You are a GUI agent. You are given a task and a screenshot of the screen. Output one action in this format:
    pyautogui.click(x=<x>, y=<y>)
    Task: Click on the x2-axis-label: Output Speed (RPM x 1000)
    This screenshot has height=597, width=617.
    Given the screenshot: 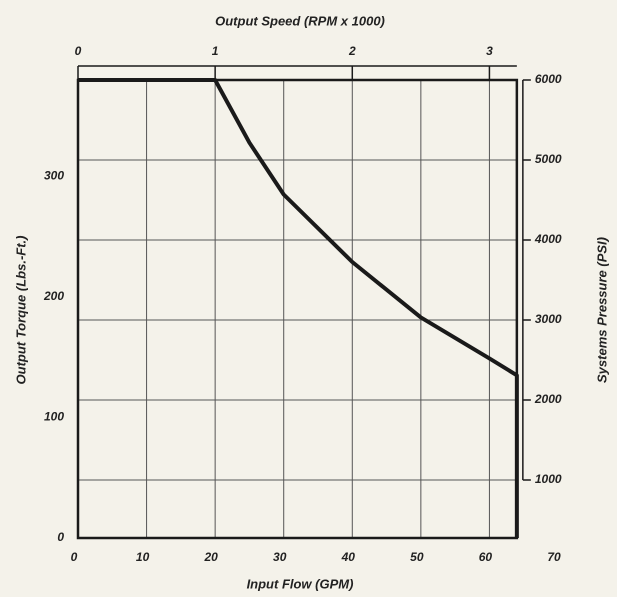 What is the action you would take?
    pyautogui.click(x=300, y=20)
    